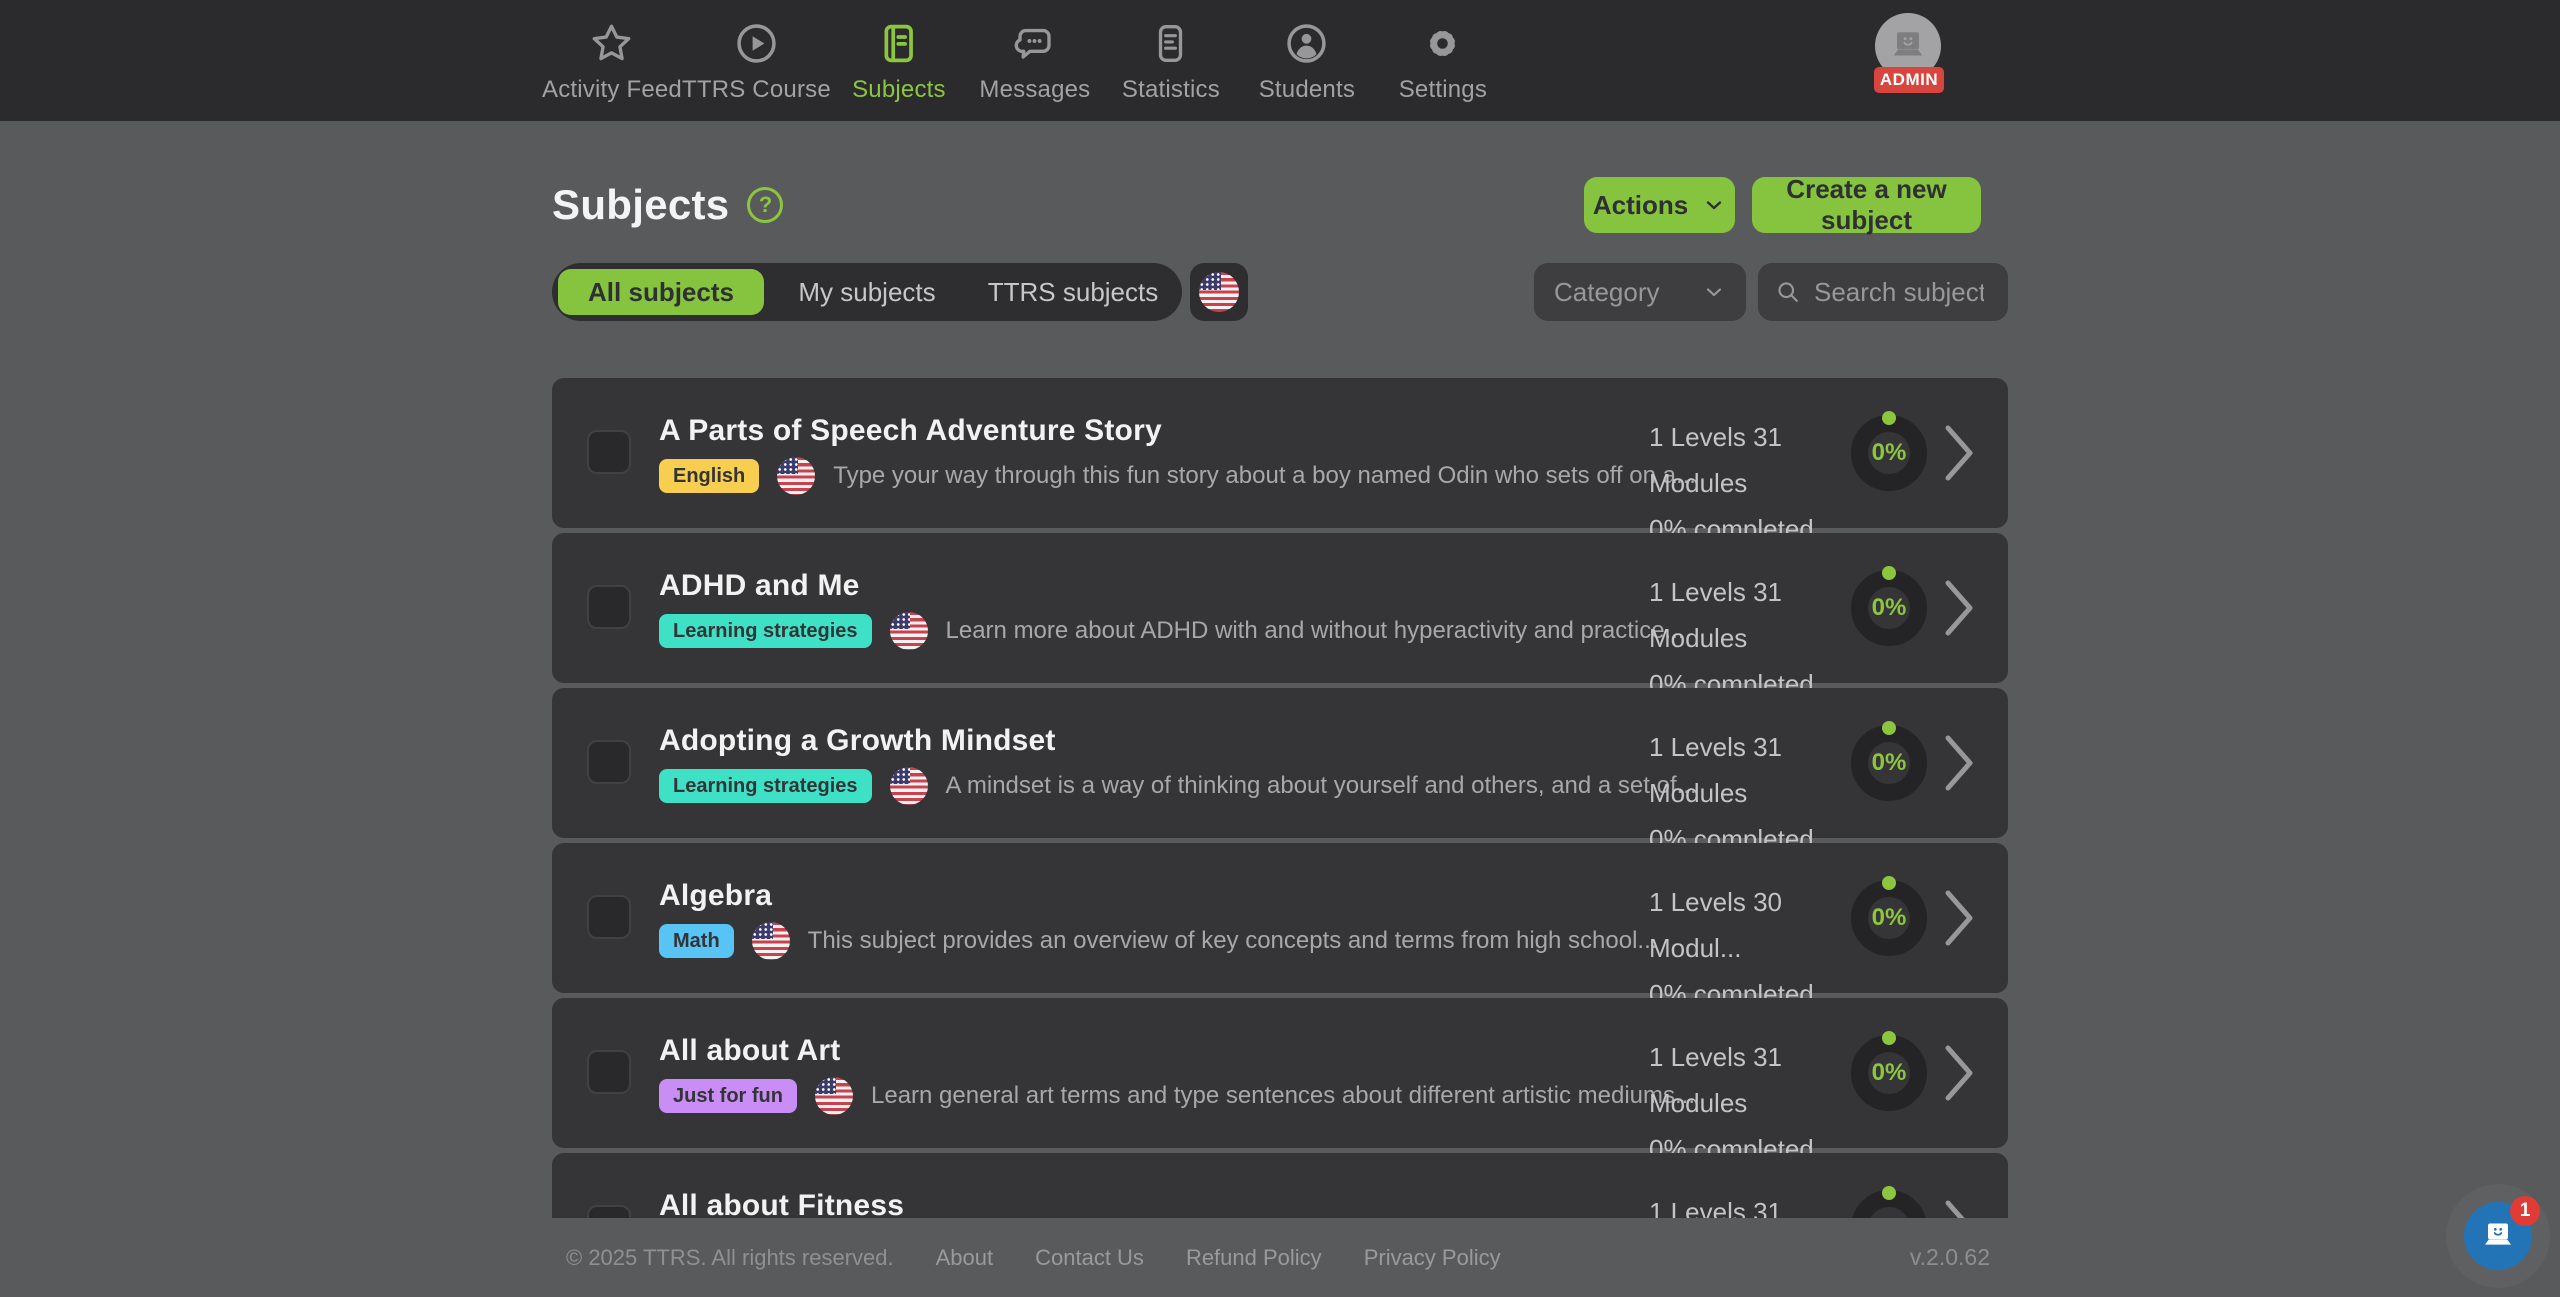 Image resolution: width=2560 pixels, height=1297 pixels. What do you see at coordinates (1788, 292) in the screenshot?
I see `search-icon` at bounding box center [1788, 292].